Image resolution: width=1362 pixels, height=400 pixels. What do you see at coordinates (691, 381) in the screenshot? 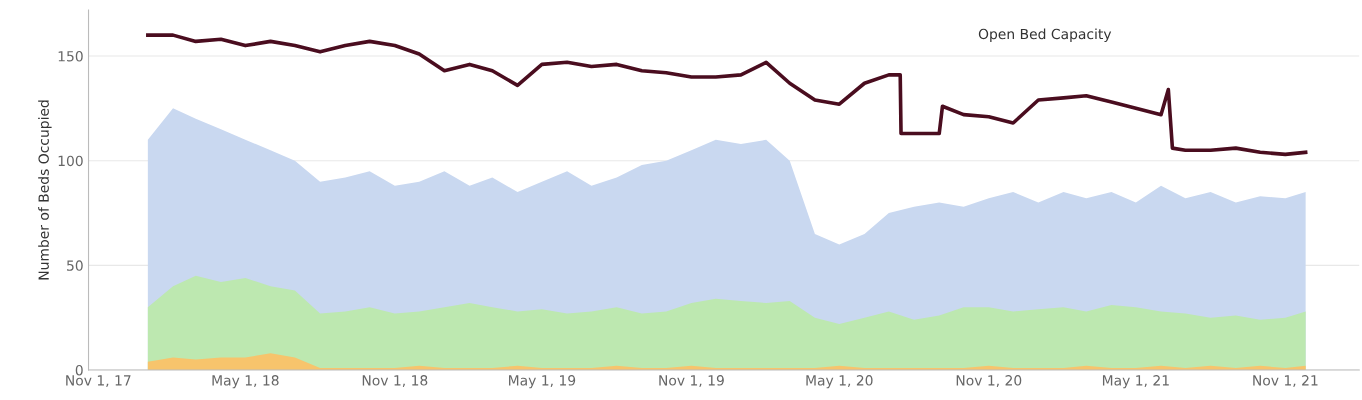
I see `x-tick-label: Nov 1, 19` at bounding box center [691, 381].